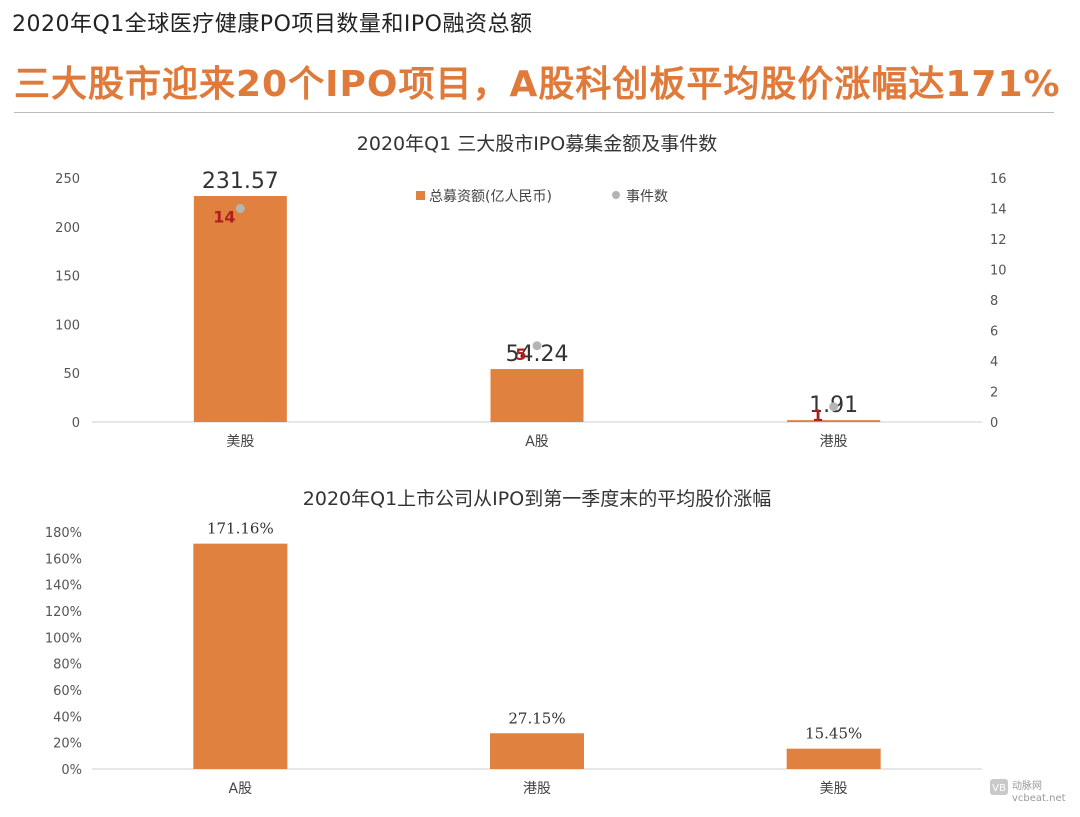 This screenshot has height=817, width=1080. What do you see at coordinates (63, 612) in the screenshot?
I see `y-tick-label: 120%` at bounding box center [63, 612].